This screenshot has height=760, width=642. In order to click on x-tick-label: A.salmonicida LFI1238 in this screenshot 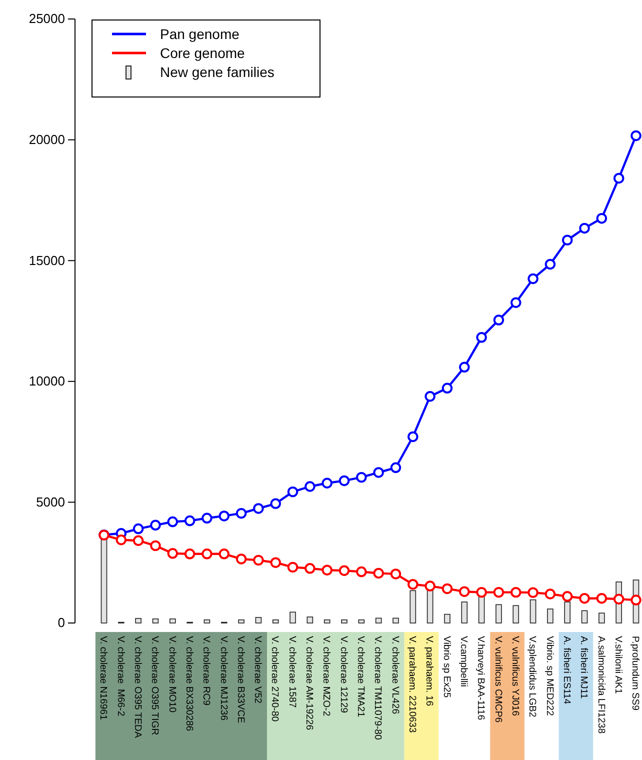, I will do `click(600, 685)`.